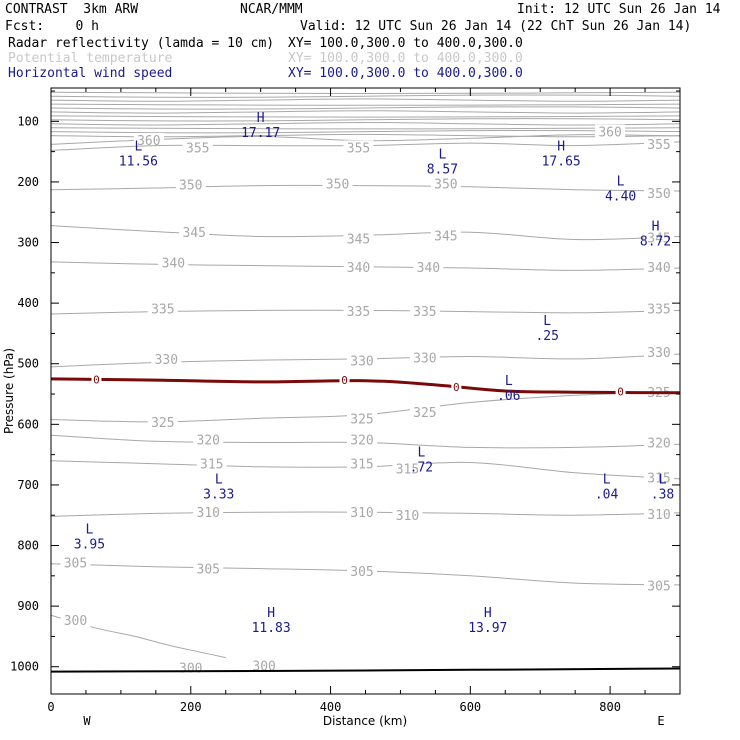 The image size is (740, 740). Describe the element at coordinates (87, 721) in the screenshot. I see `endpoint-label-west: W` at that location.